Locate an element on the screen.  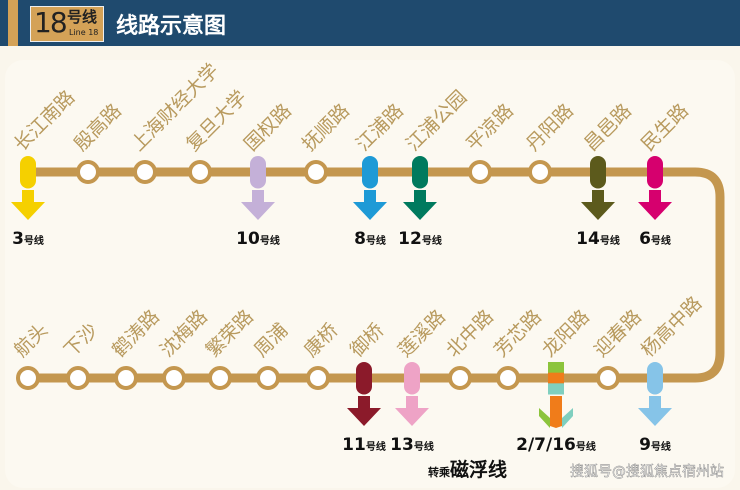
station-name: 丹阳路 is located at coordinates (550, 128).